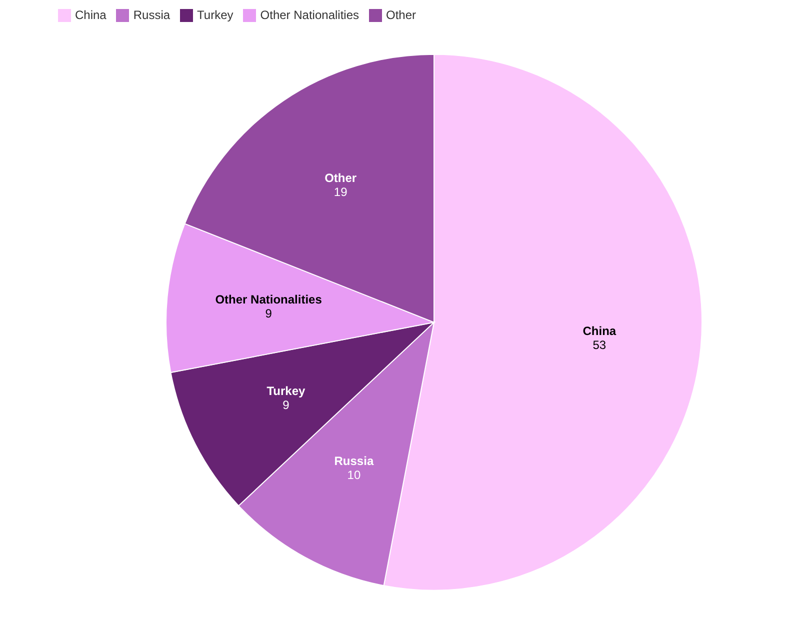 Image resolution: width=788 pixels, height=622 pixels. I want to click on slice-label: Other, so click(340, 177).